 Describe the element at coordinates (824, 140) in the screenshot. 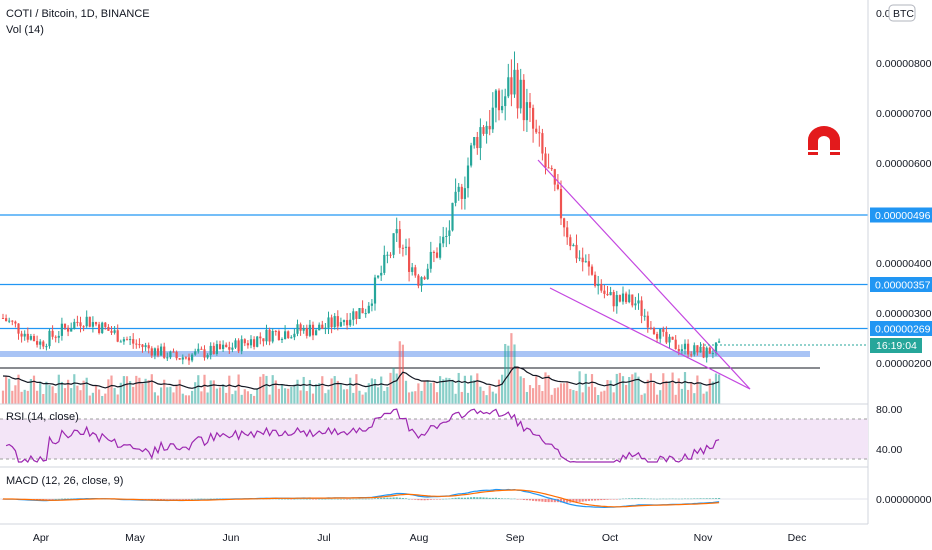

I see `magnet-logo` at that location.